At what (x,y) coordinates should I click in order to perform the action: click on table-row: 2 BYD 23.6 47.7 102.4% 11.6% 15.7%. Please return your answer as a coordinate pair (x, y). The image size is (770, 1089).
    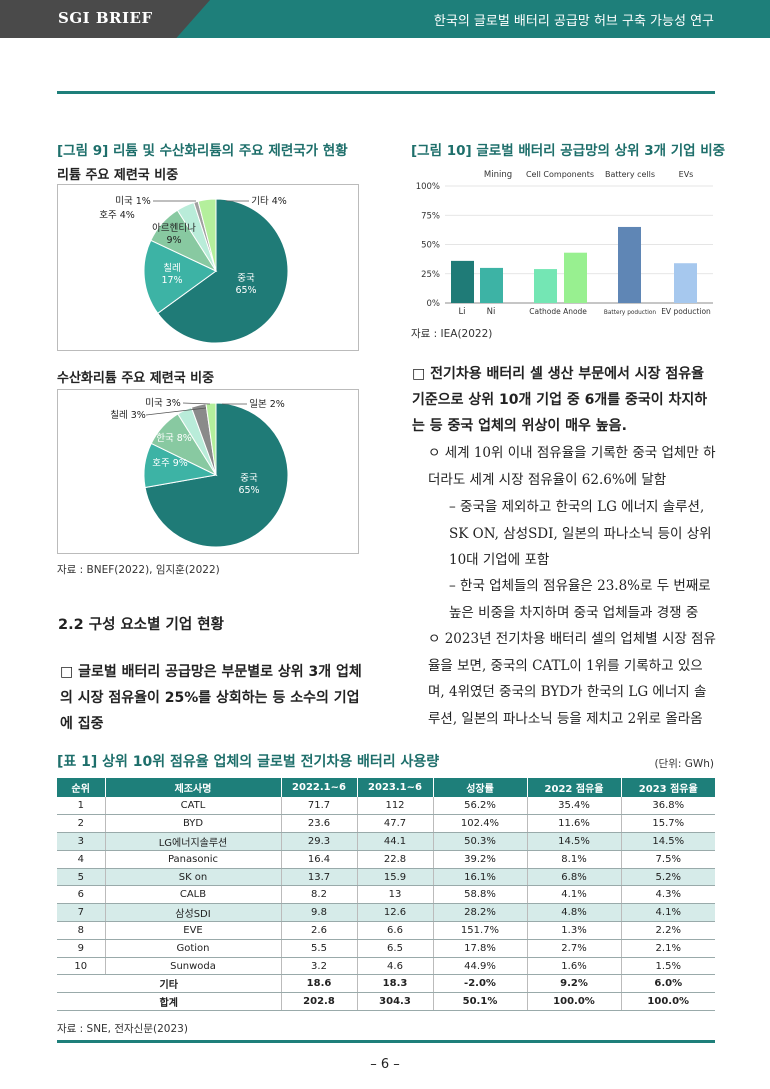
    Looking at the image, I should click on (386, 824).